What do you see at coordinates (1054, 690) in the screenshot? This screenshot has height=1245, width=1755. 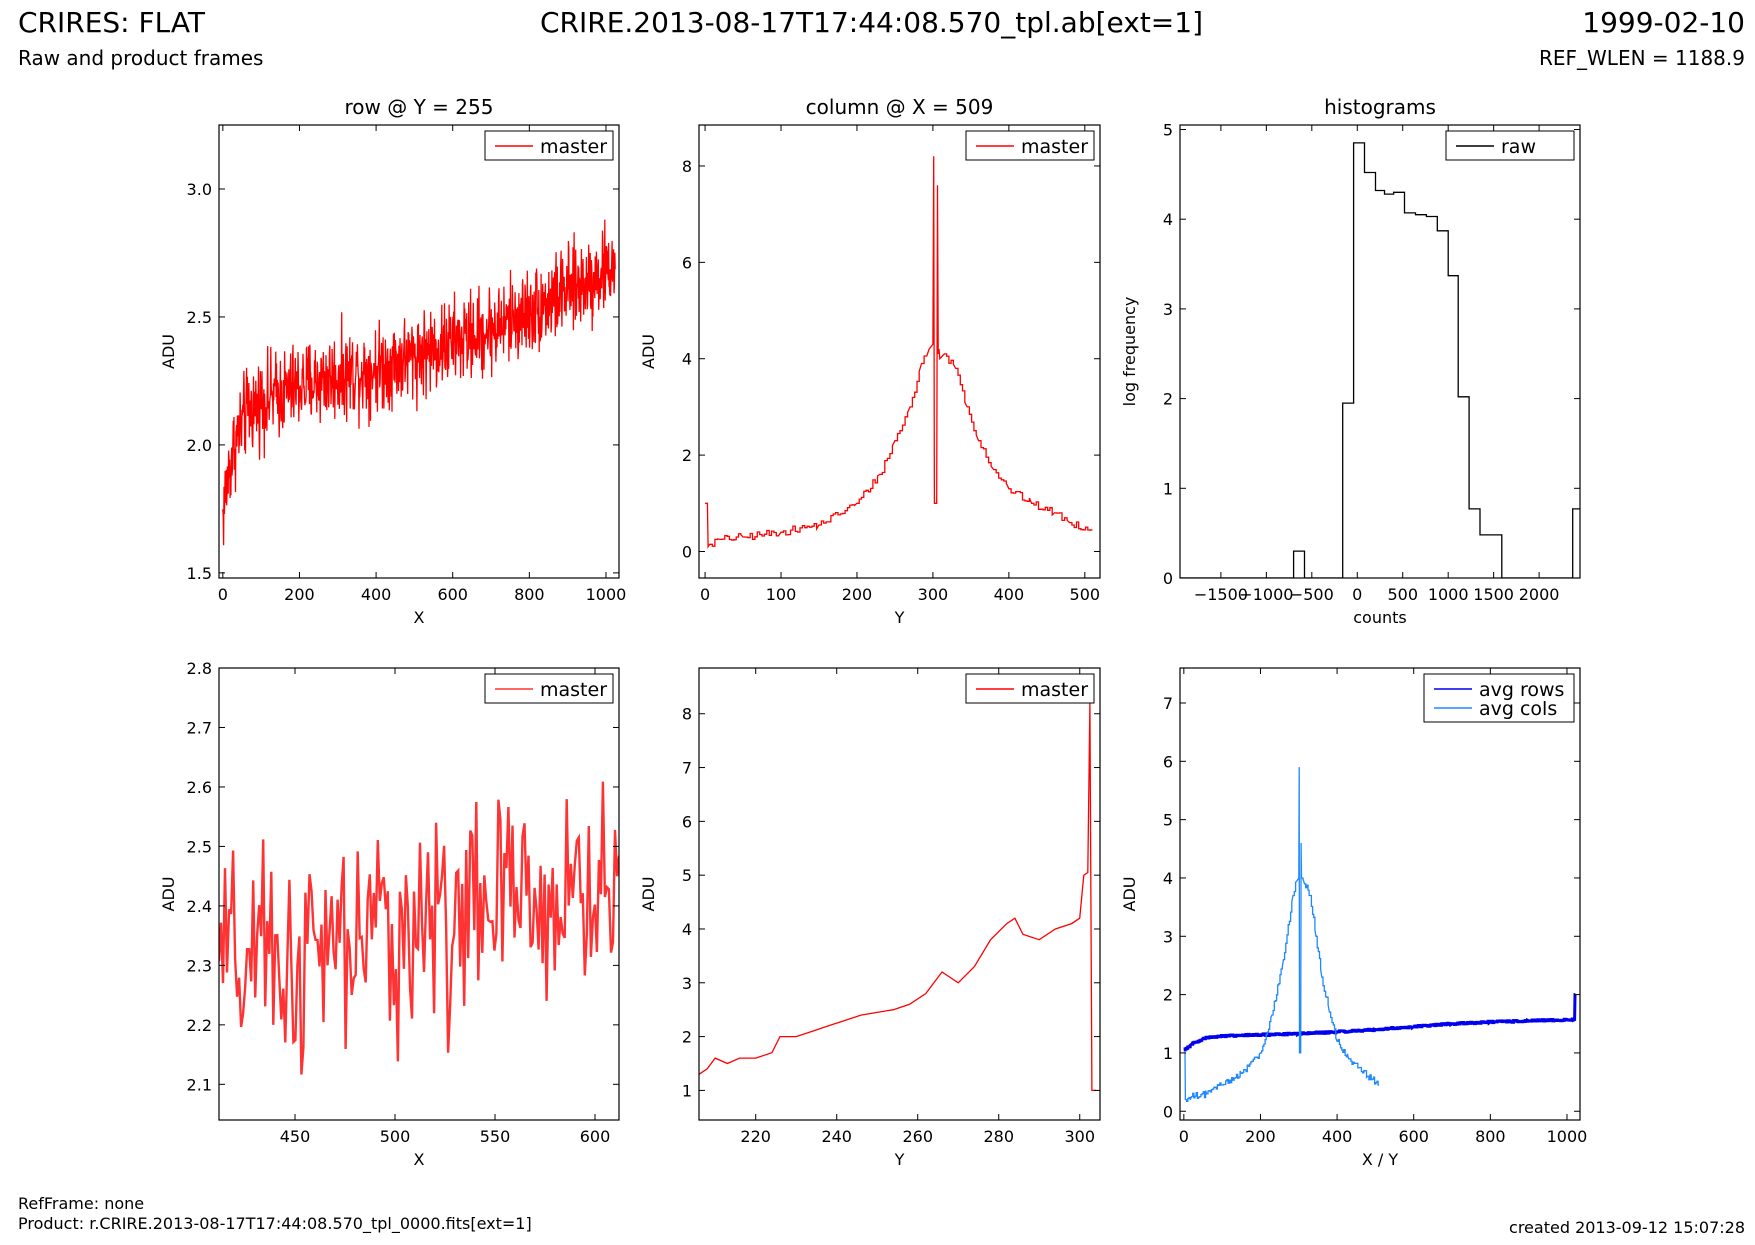 I see `legend-label: master` at bounding box center [1054, 690].